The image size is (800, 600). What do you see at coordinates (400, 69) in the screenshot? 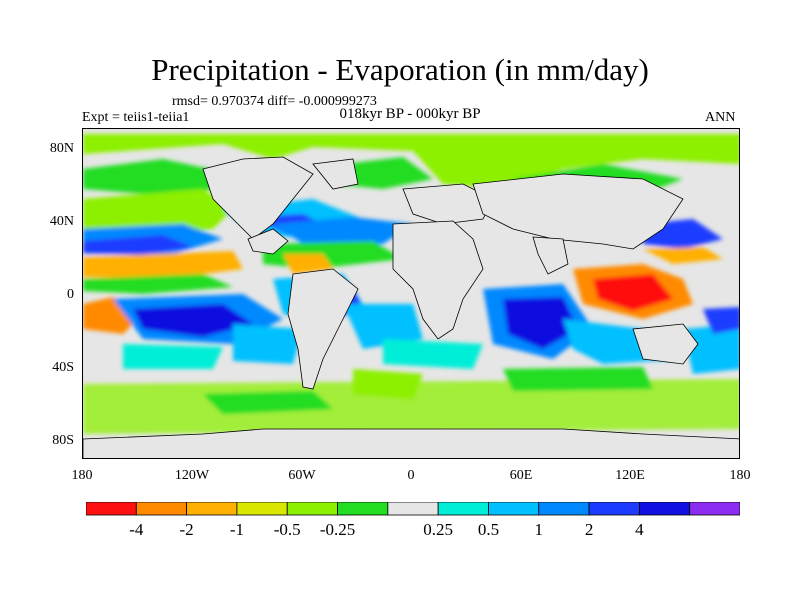
I see `plot-title: Precipitation - Evaporation (in mm/day)` at bounding box center [400, 69].